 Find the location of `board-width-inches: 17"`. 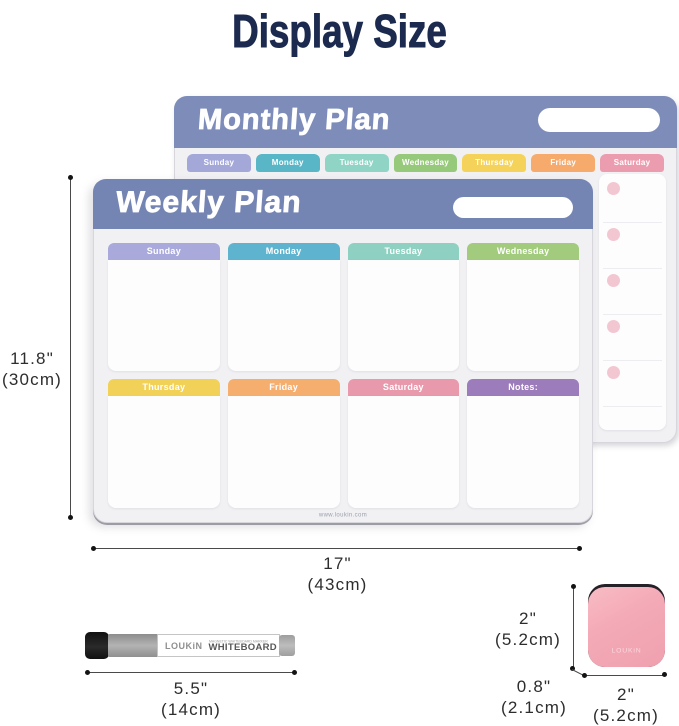

board-width-inches: 17" is located at coordinates (337, 563).